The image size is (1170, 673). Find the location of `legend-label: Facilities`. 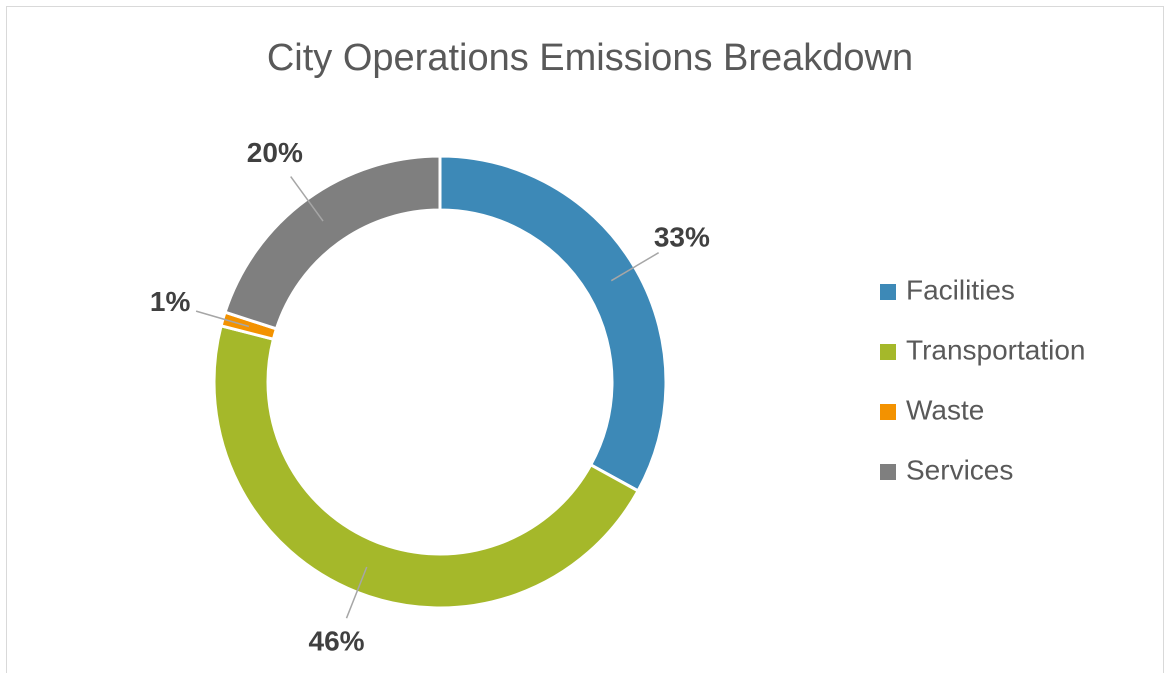

legend-label: Facilities is located at coordinates (960, 289).